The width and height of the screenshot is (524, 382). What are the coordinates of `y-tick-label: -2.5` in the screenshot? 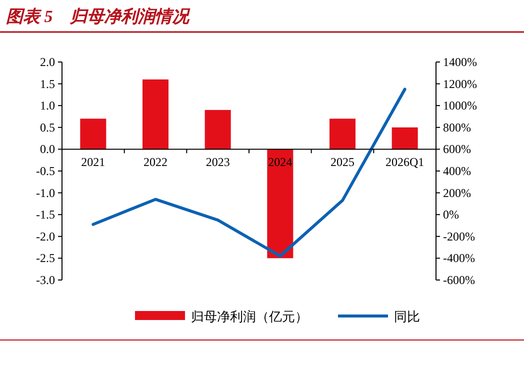 It's located at (45, 258).